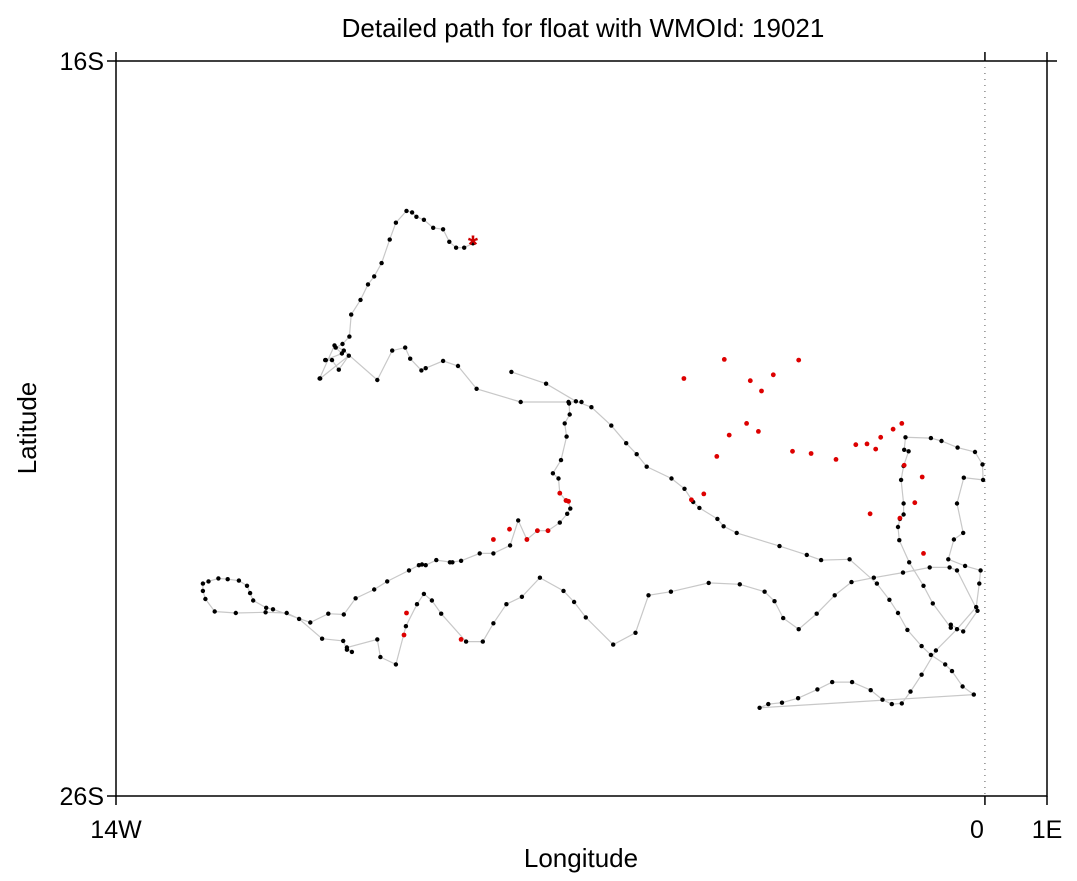 The height and width of the screenshot is (881, 1077). I want to click on y-tick-label: 26S, so click(82, 797).